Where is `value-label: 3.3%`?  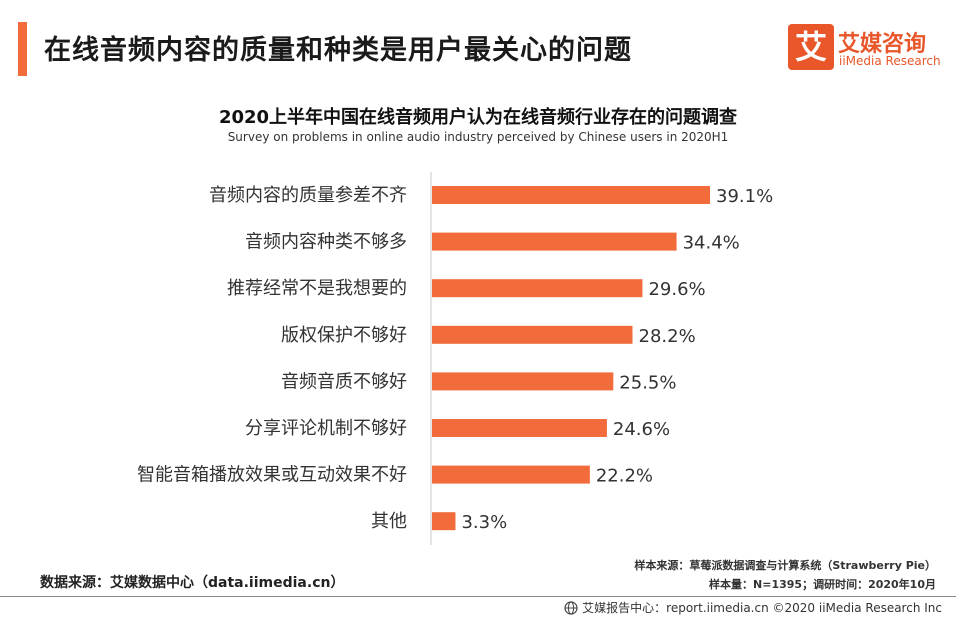 value-label: 3.3% is located at coordinates (484, 522).